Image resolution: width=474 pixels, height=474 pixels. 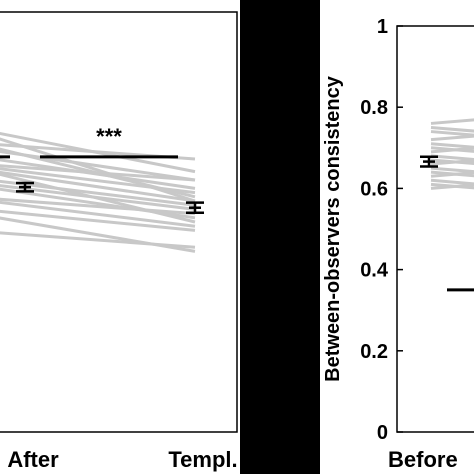 What do you see at coordinates (435, 229) in the screenshot?
I see `right-plot-area` at bounding box center [435, 229].